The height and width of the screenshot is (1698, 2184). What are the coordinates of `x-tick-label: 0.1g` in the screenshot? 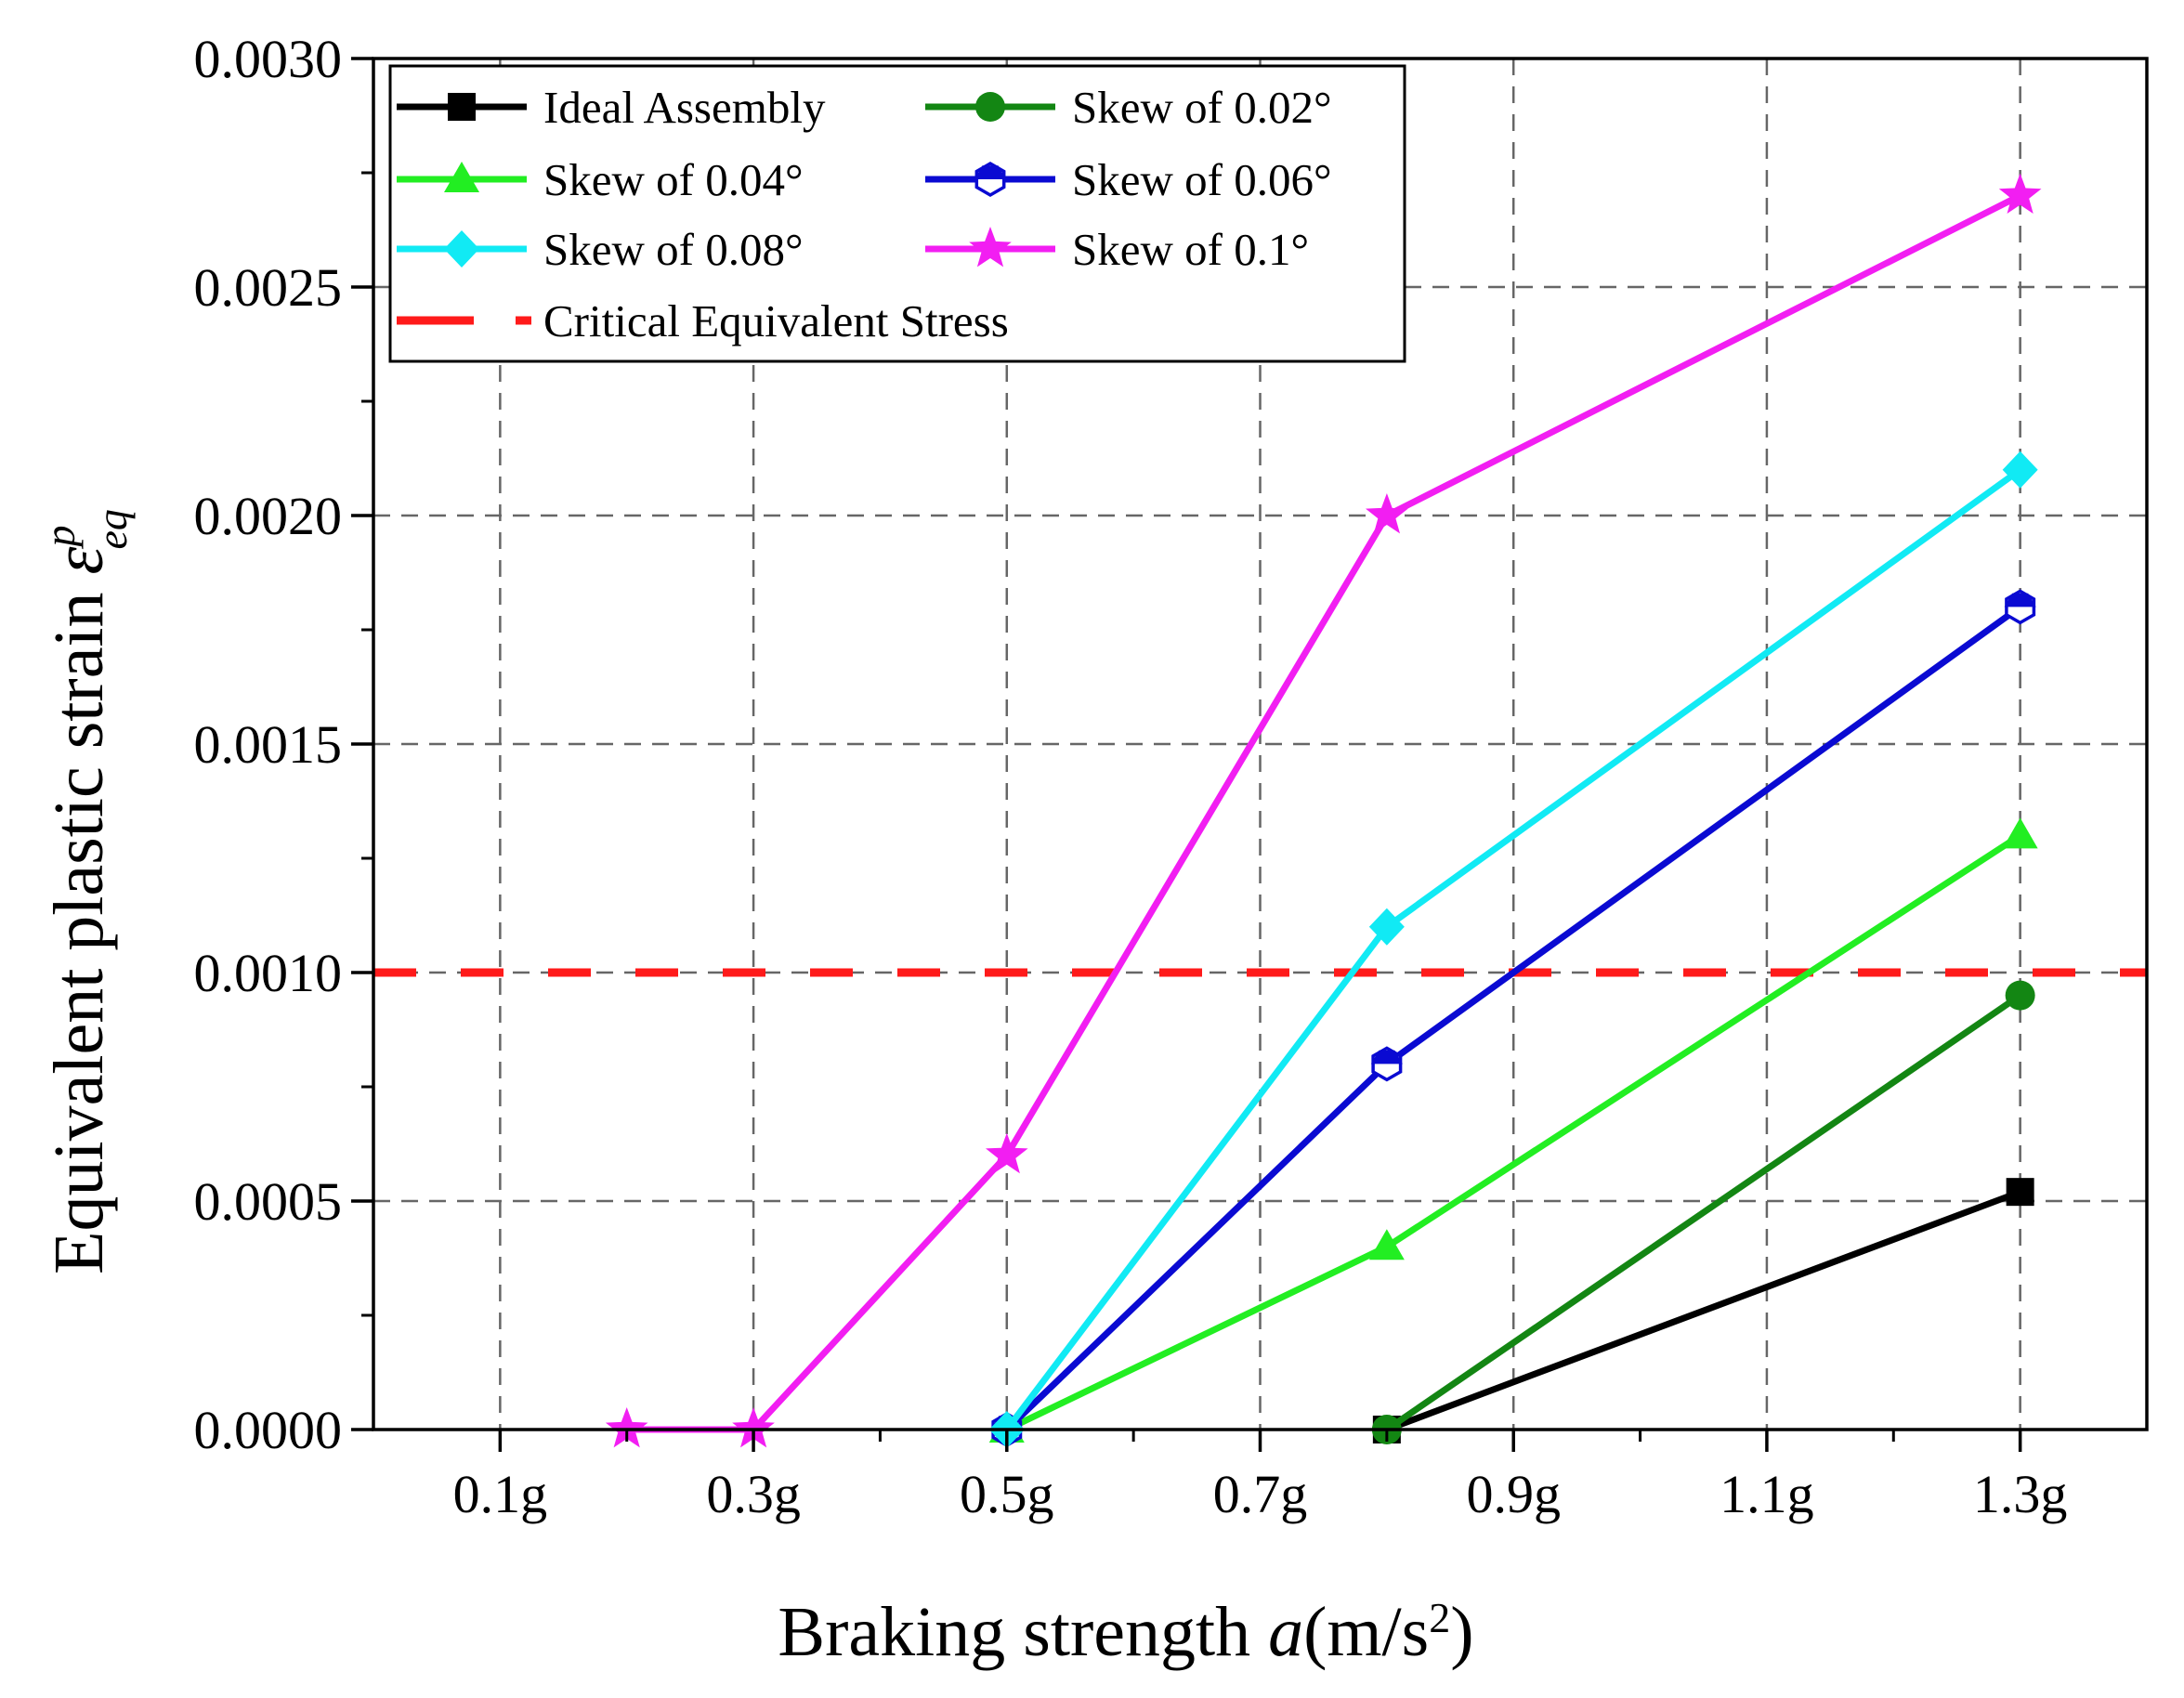 It's located at (500, 1494).